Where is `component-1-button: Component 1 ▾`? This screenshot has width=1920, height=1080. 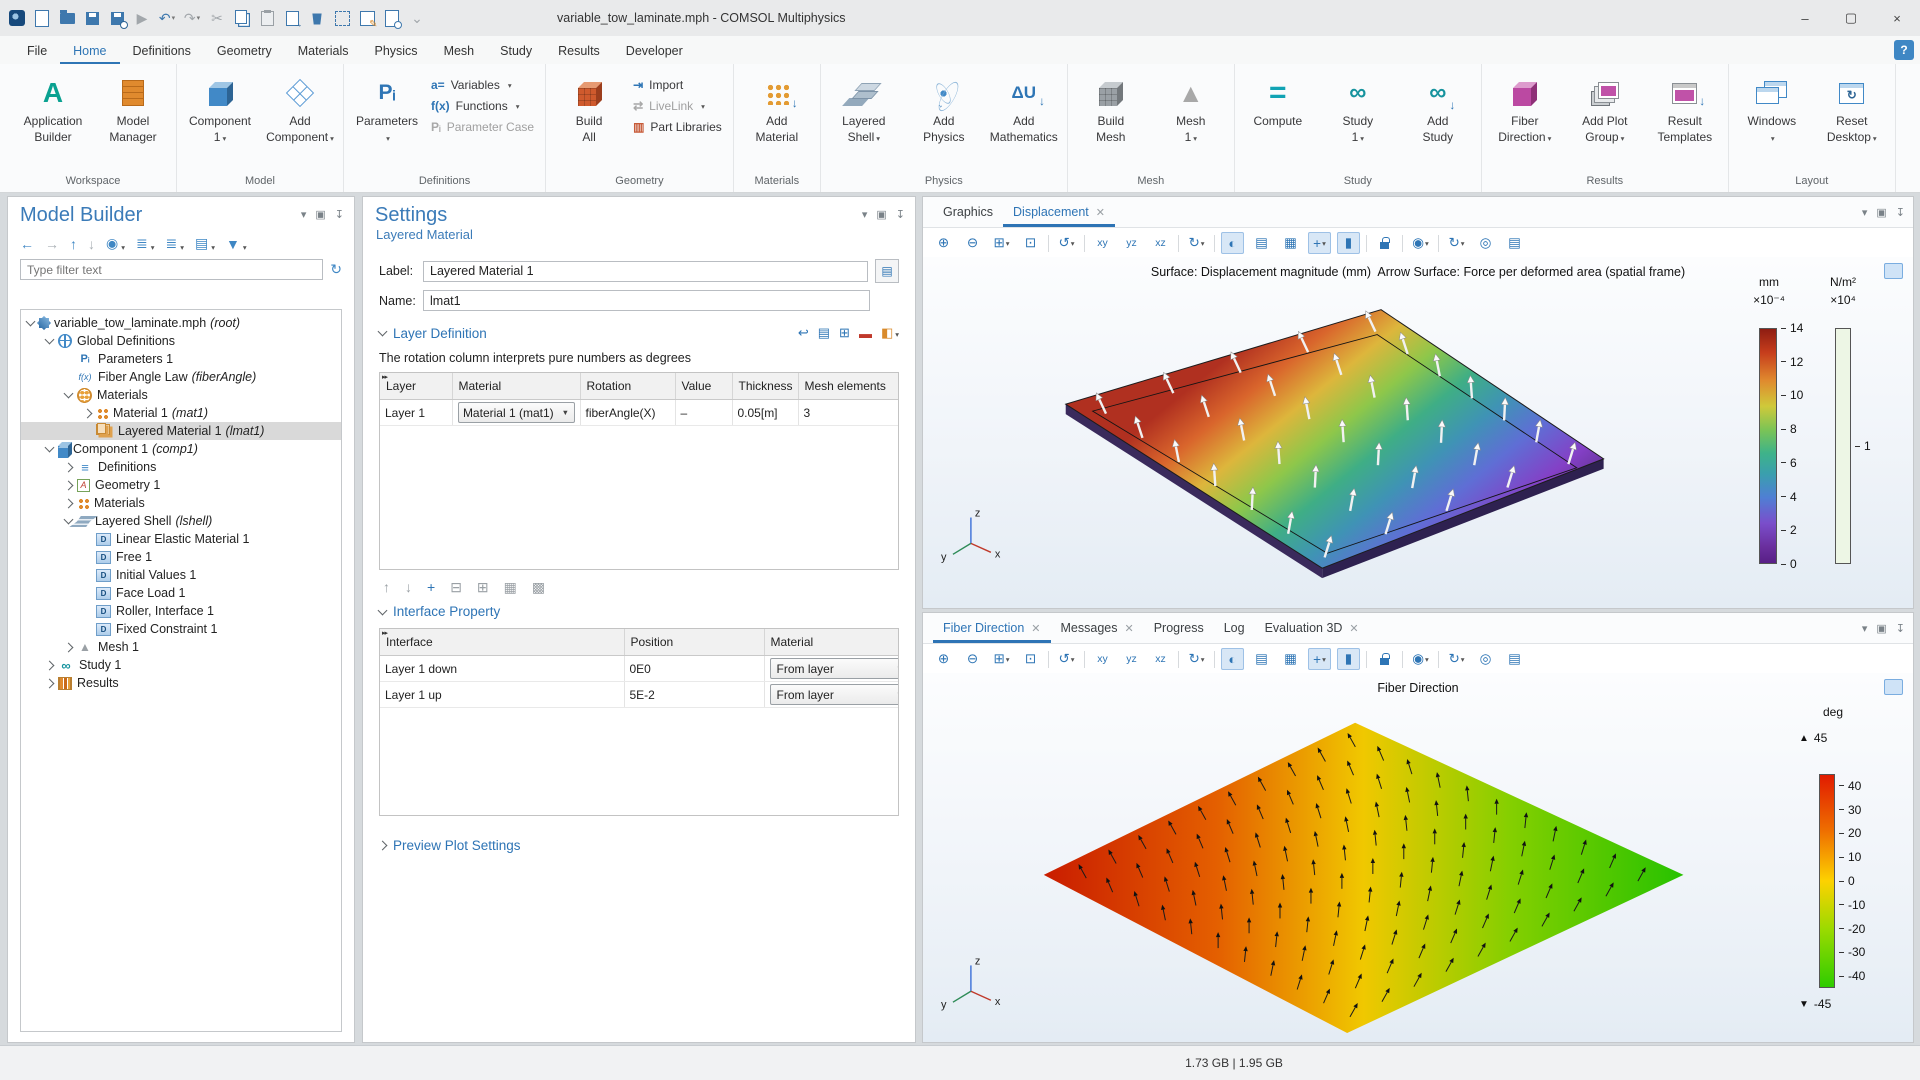 component-1-button: Component 1 ▾ is located at coordinates (220, 108).